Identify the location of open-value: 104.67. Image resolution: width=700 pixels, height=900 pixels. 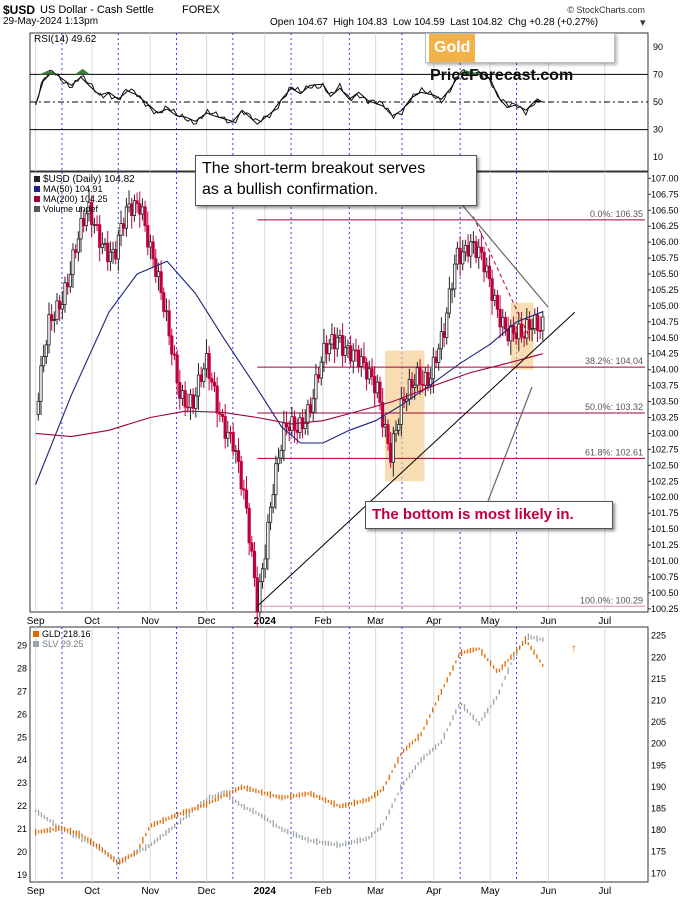
(312, 22).